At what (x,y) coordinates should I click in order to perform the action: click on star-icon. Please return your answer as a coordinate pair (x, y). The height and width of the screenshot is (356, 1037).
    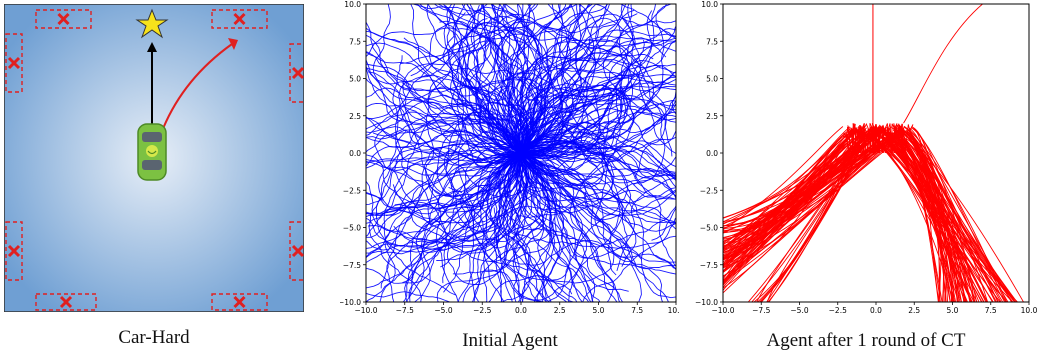
    Looking at the image, I should click on (152, 23).